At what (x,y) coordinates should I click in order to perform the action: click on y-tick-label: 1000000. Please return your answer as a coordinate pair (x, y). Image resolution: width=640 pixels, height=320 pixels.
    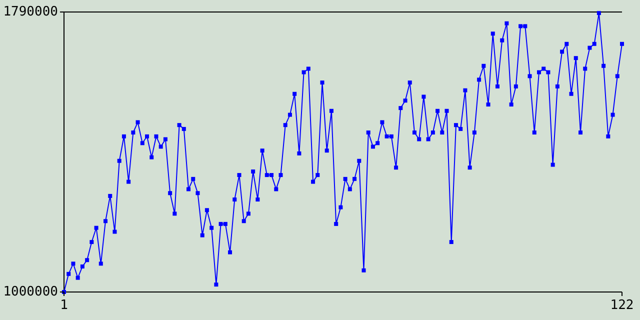
    Looking at the image, I should click on (30, 292).